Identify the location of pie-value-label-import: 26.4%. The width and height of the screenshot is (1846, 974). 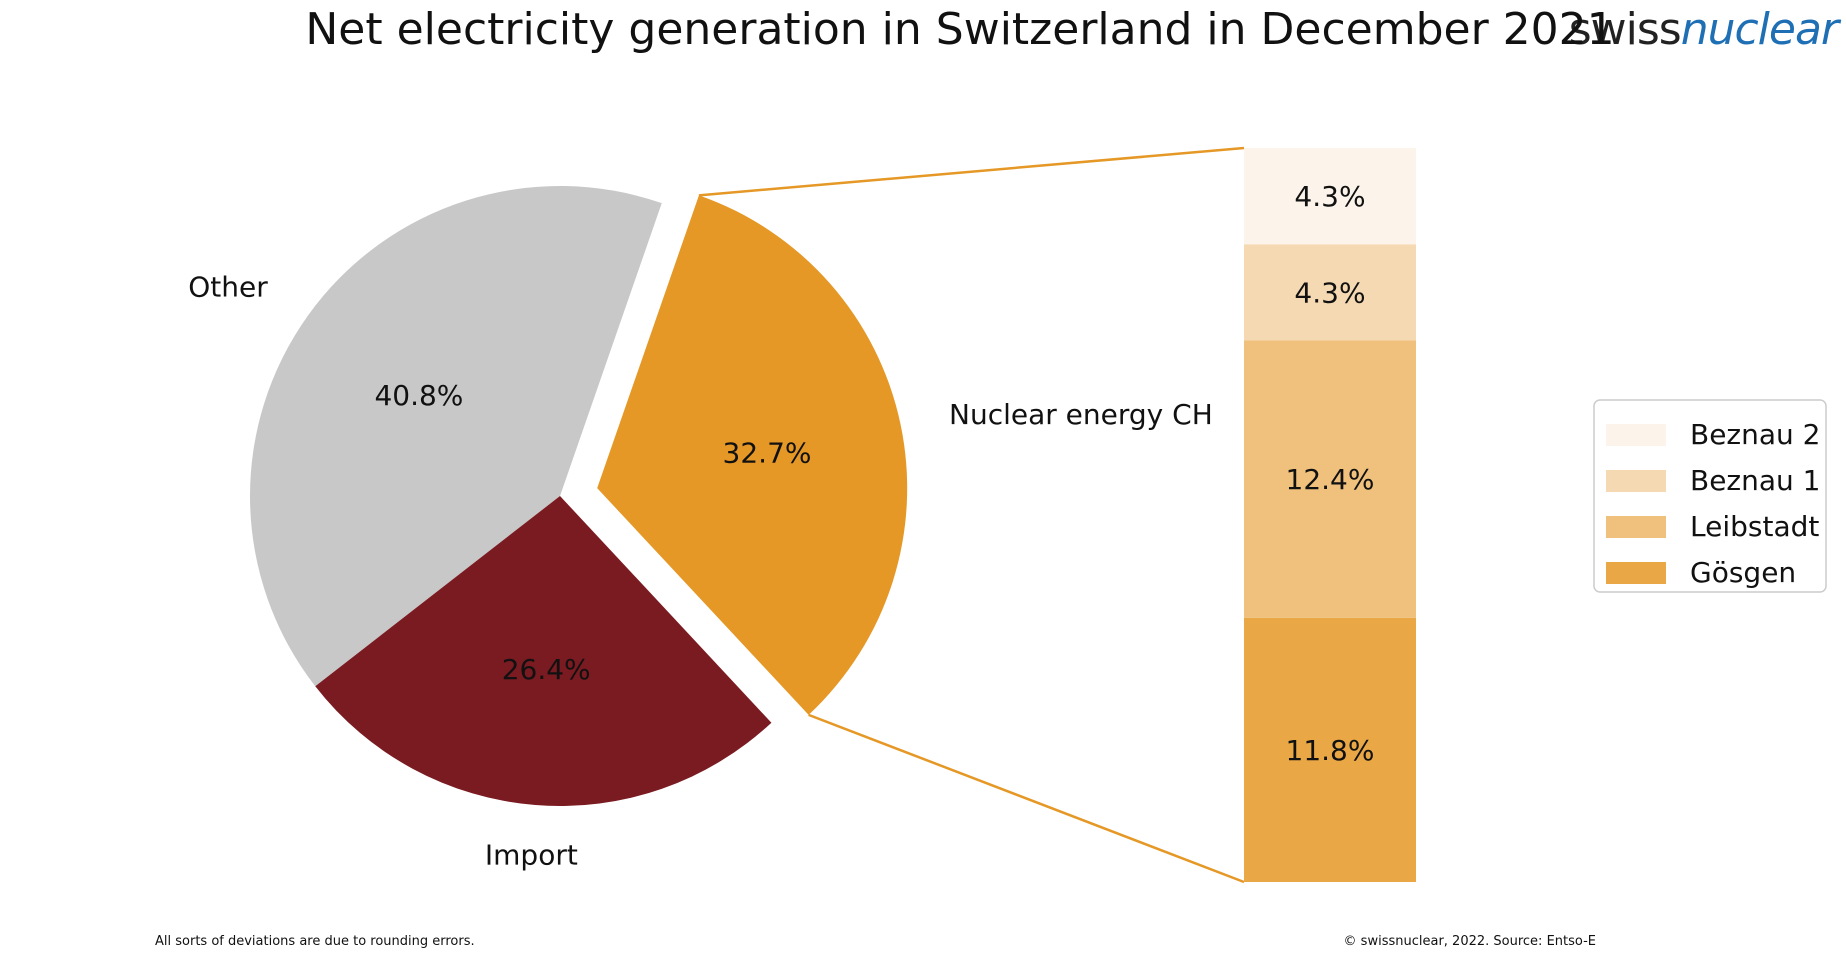
(546, 669).